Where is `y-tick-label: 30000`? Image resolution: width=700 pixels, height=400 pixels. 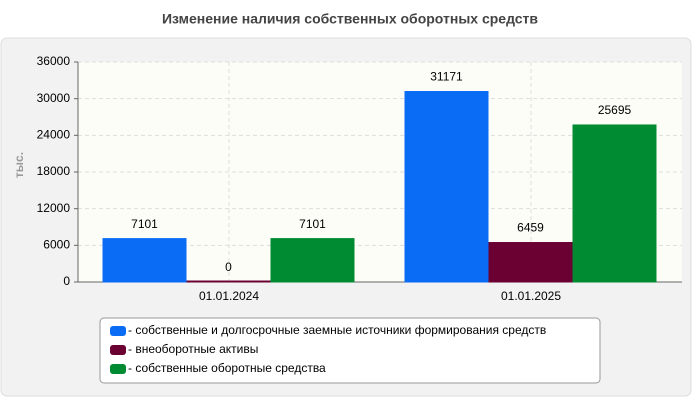
y-tick-label: 30000 is located at coordinates (54, 98).